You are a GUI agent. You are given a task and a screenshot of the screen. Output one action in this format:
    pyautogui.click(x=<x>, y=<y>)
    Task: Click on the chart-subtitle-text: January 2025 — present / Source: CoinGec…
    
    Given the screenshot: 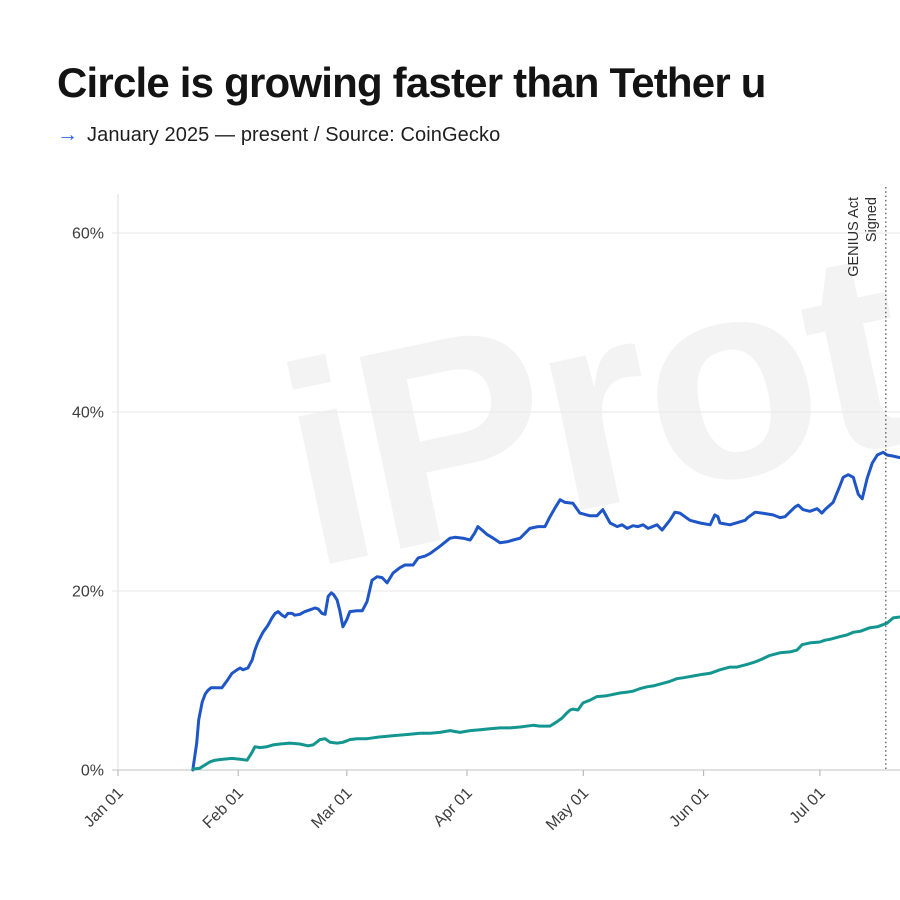 What is the action you would take?
    pyautogui.click(x=294, y=134)
    